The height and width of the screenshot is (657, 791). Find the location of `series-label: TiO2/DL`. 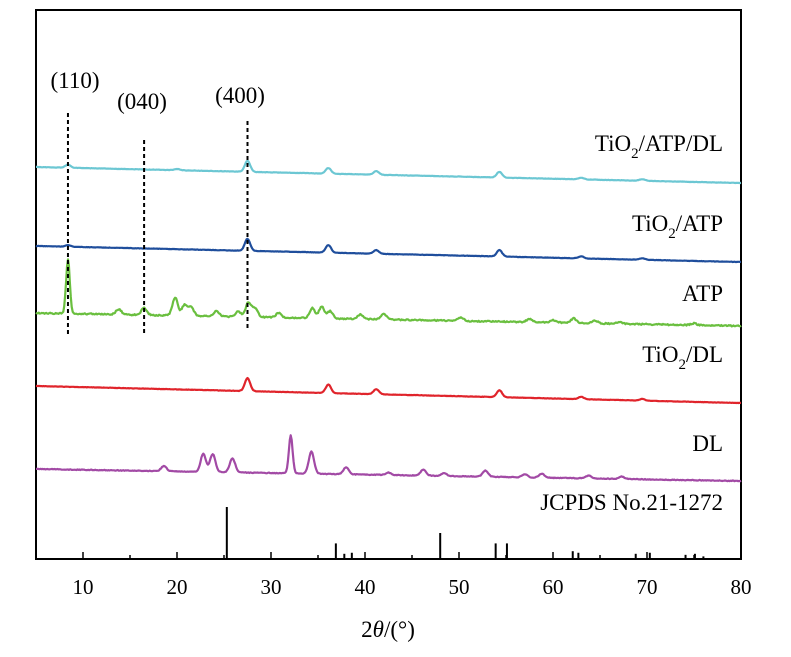

series-label: TiO2/DL is located at coordinates (682, 357).